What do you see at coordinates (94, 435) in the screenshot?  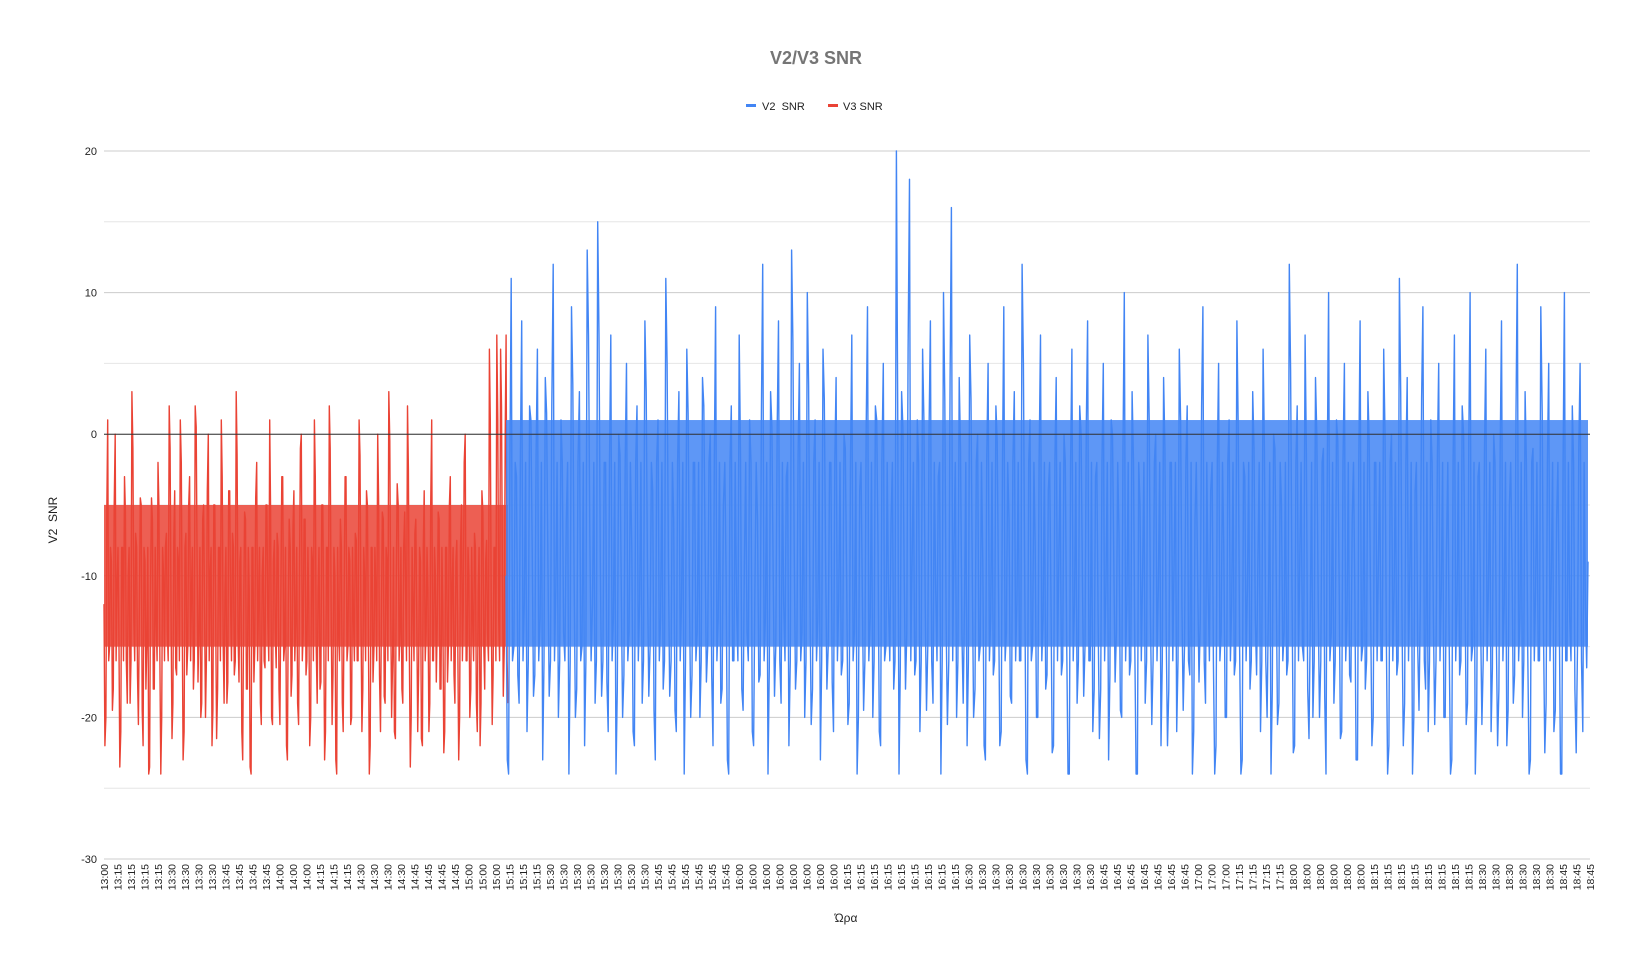 I see `y-tick-label: 0` at bounding box center [94, 435].